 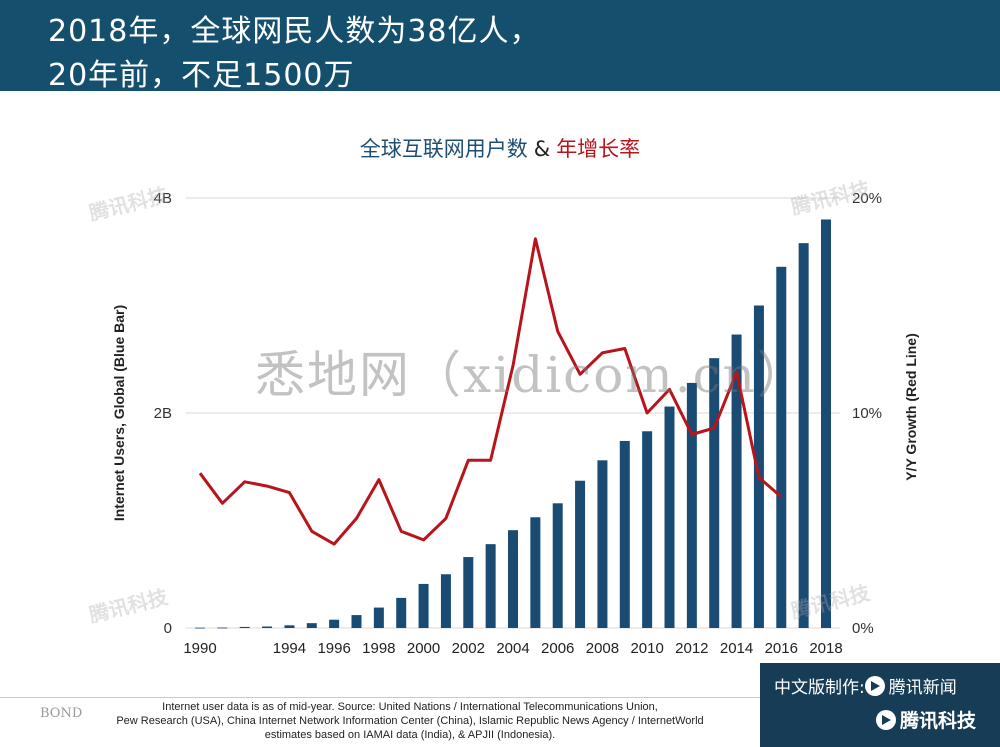 What do you see at coordinates (163, 198) in the screenshot?
I see `y-left-tick-label: 4B` at bounding box center [163, 198].